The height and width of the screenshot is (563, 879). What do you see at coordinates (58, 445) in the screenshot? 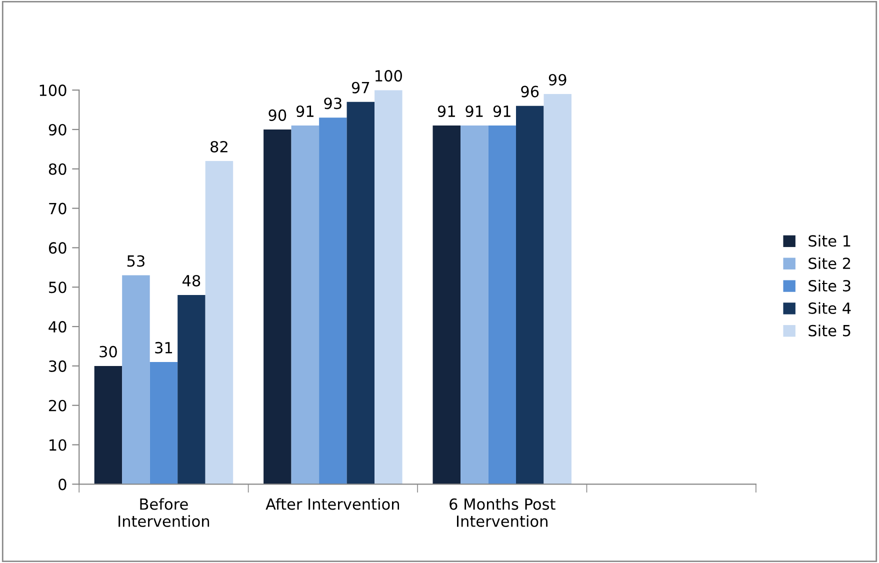
I see `y-tick-label: 10` at bounding box center [58, 445].